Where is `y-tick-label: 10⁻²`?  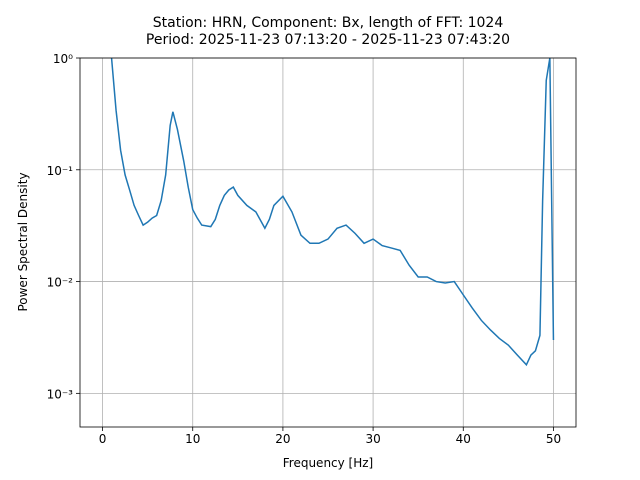
y-tick-label: 10⁻² is located at coordinates (60, 283).